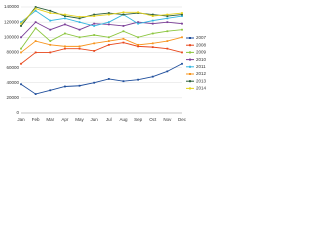  Describe the element at coordinates (79, 119) in the screenshot. I see `x-tick-label: May` at that location.